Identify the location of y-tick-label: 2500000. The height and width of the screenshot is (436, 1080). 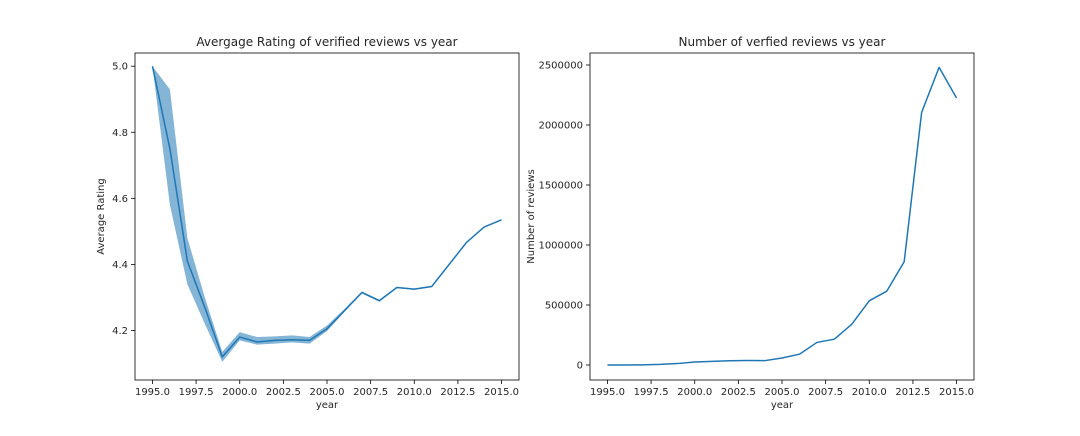
(560, 66).